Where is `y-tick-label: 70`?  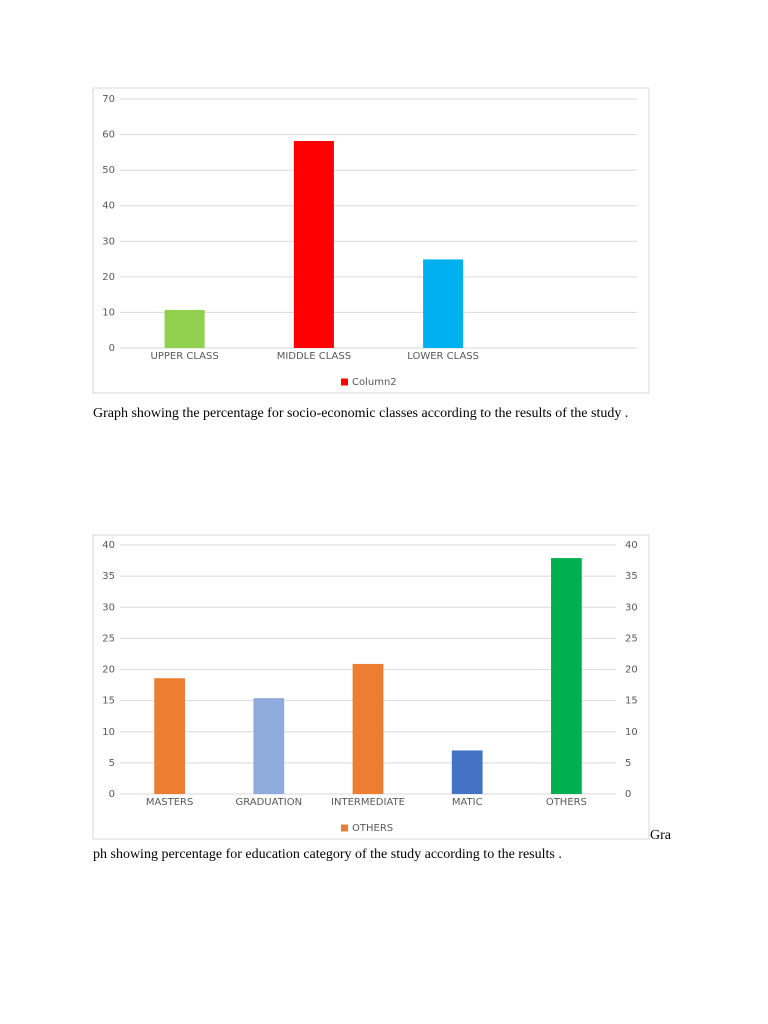
y-tick-label: 70 is located at coordinates (108, 99).